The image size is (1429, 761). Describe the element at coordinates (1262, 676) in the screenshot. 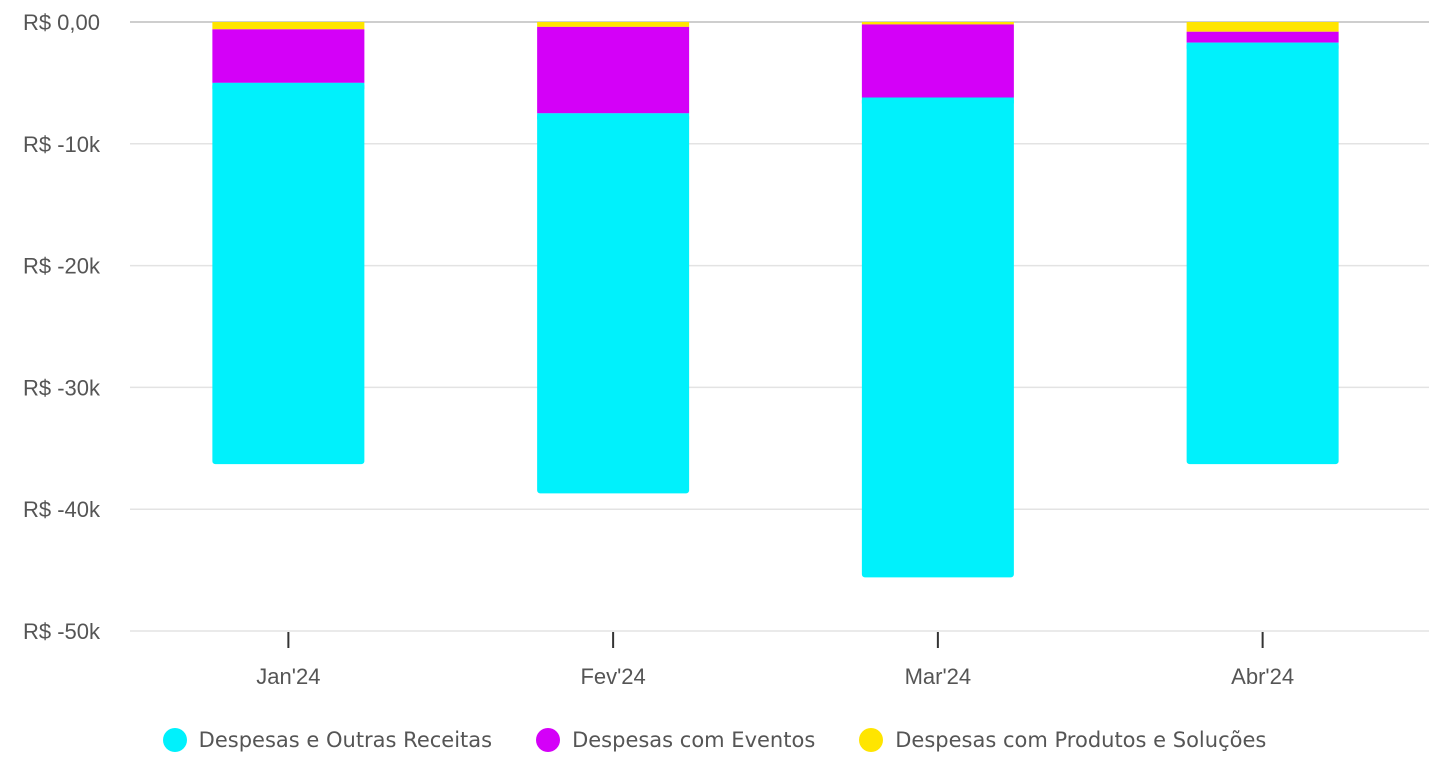

I see `x-tick-label: Abr'24` at that location.